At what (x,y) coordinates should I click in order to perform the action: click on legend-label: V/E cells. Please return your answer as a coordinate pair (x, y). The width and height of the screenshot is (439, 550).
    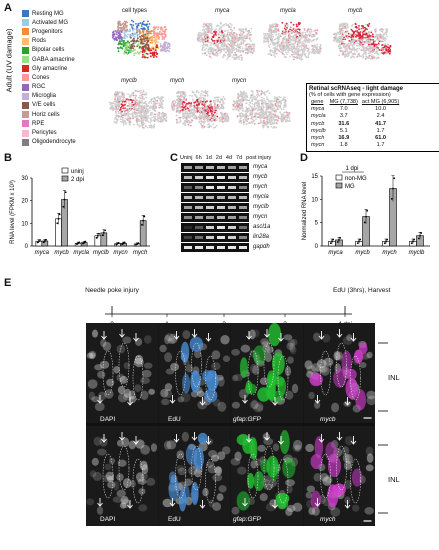
    Looking at the image, I should click on (44, 105).